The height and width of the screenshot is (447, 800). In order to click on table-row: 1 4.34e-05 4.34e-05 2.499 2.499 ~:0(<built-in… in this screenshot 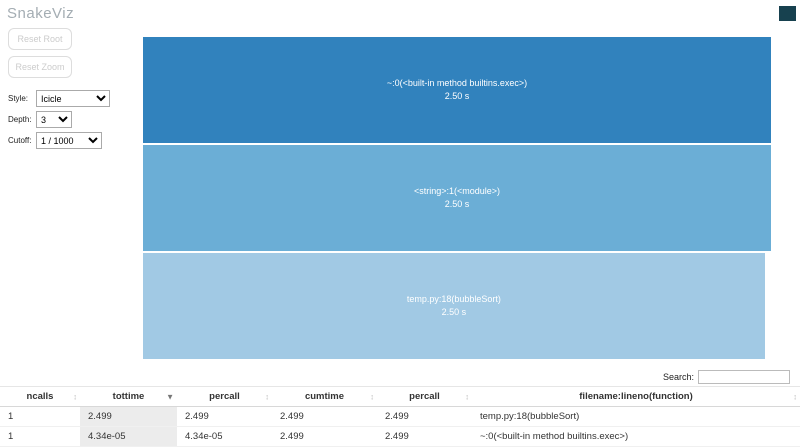, I will do `click(400, 436)`.